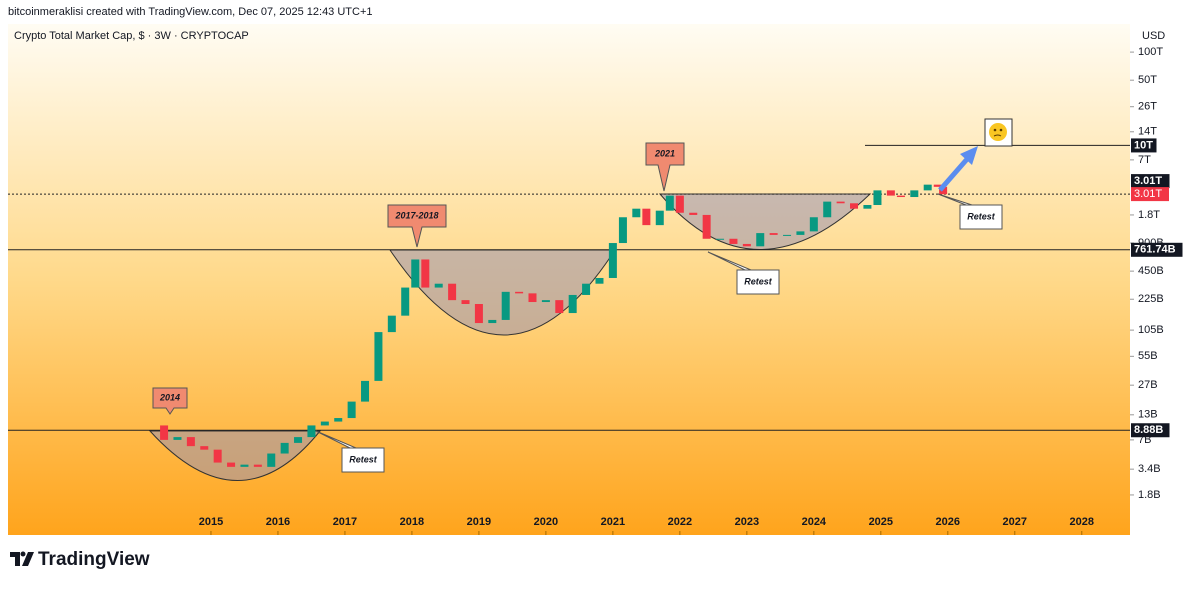 The height and width of the screenshot is (589, 1200). I want to click on arrow, so click(958, 169).